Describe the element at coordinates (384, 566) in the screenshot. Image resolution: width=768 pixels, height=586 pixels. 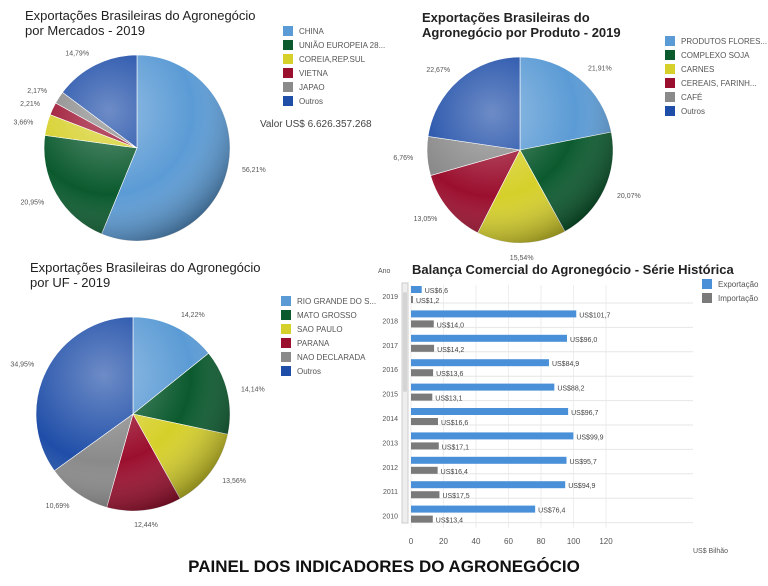
I see `dashboard-footer-title: PAINEL DOS INDICADORES DO AGRONEGÓCIO` at that location.